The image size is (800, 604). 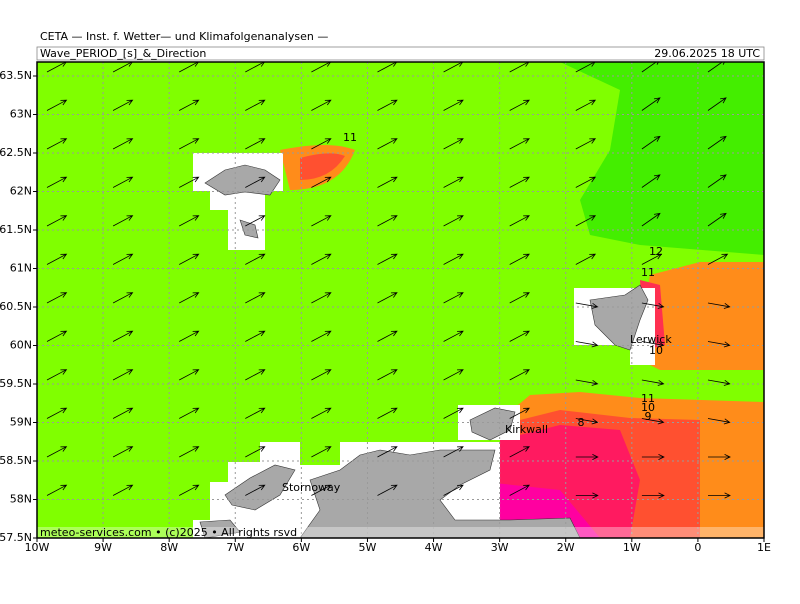 What do you see at coordinates (656, 350) in the screenshot?
I see `contour-label: 10` at bounding box center [656, 350].